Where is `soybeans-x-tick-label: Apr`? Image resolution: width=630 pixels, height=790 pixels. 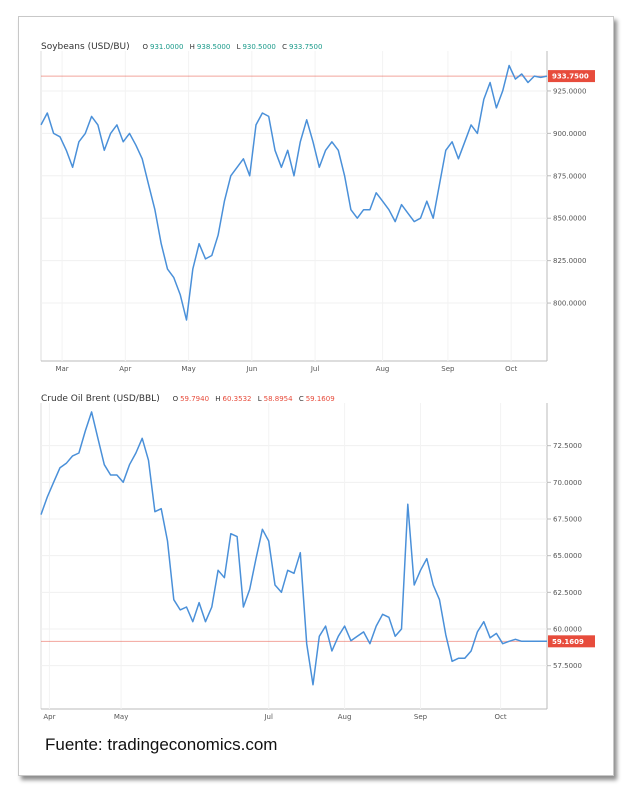
soybeans-x-tick-label: Apr is located at coordinates (125, 369).